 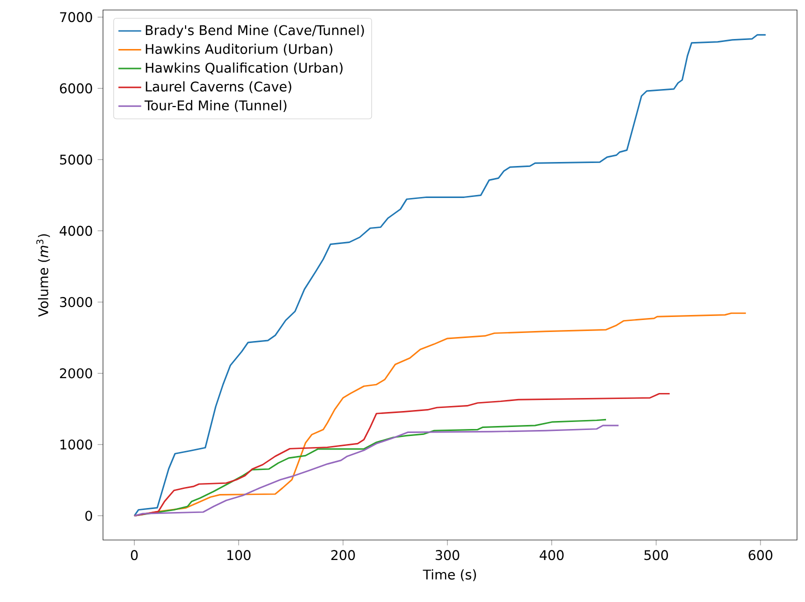 What do you see at coordinates (402, 454) in the screenshot?
I see `line-series` at bounding box center [402, 454].